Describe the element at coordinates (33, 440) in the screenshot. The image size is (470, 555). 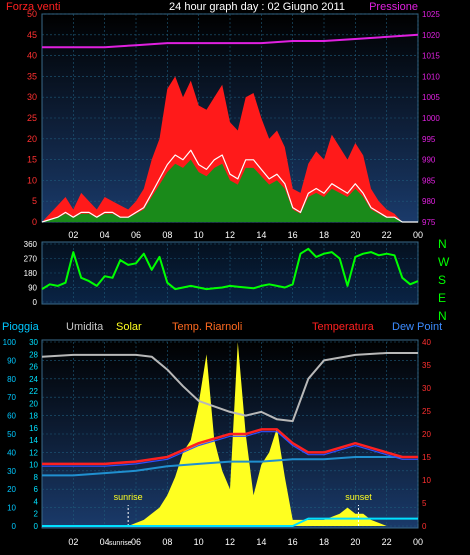
I see `second-tick-label: 14` at that location.